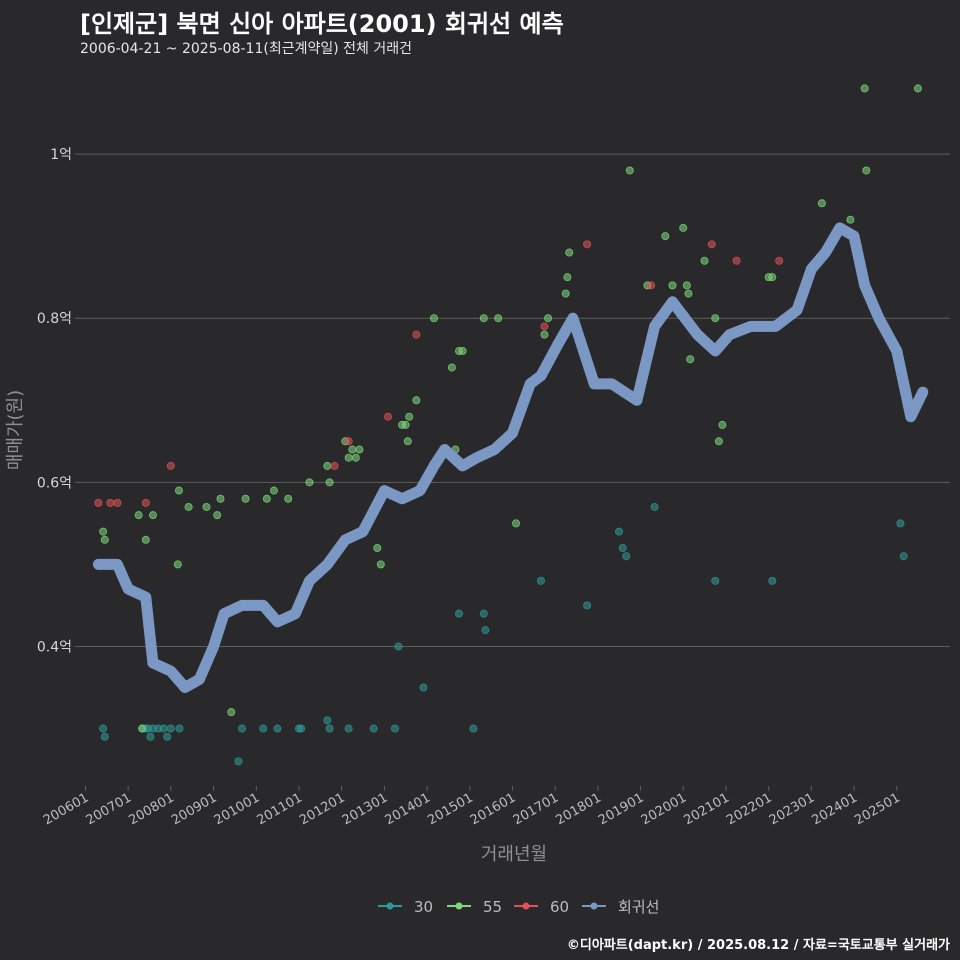 Image resolution: width=960 pixels, height=960 pixels. What do you see at coordinates (594, 906) in the screenshot?
I see `legend-key-dot-회귀선` at bounding box center [594, 906].